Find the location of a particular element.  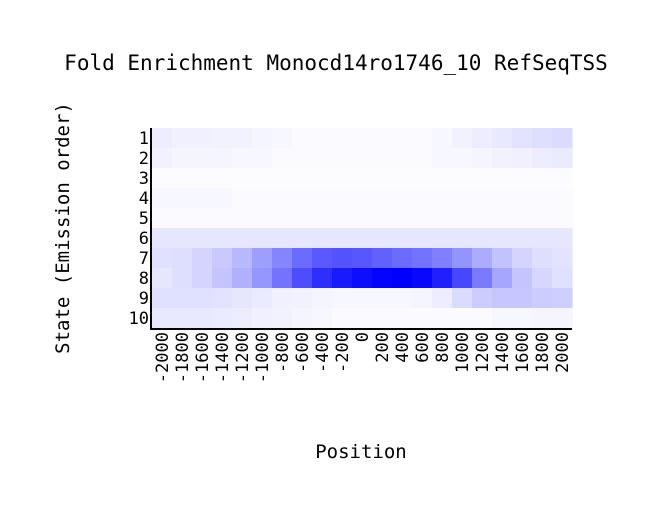

y-tick-label: 2 is located at coordinates (144, 159).